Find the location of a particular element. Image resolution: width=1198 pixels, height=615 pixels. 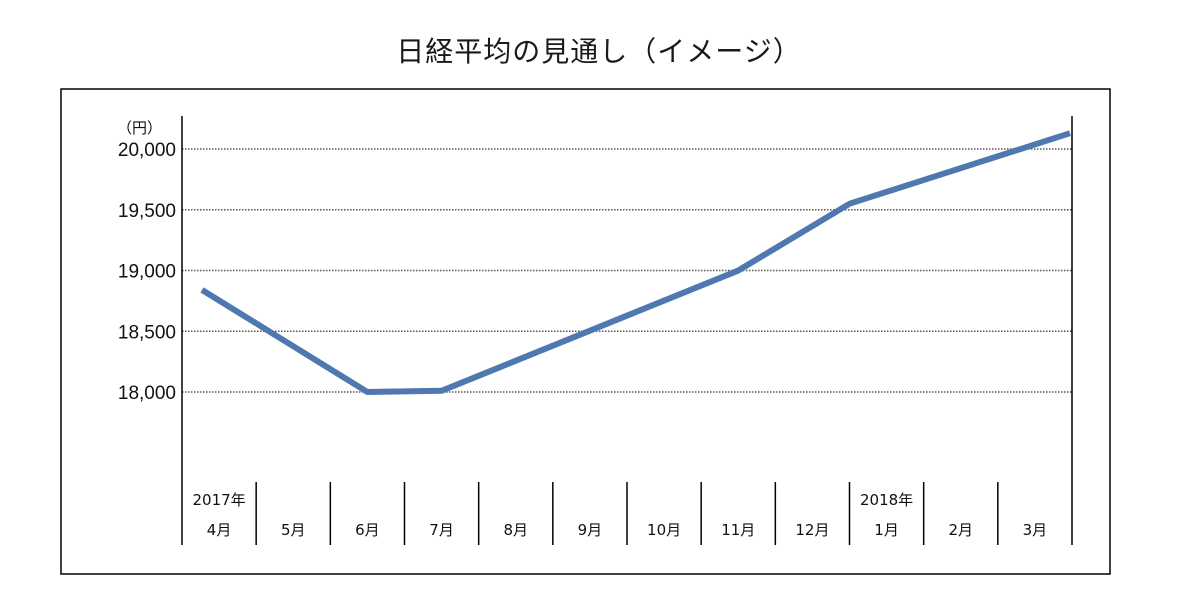

category-month-label: 8月 is located at coordinates (515, 530).